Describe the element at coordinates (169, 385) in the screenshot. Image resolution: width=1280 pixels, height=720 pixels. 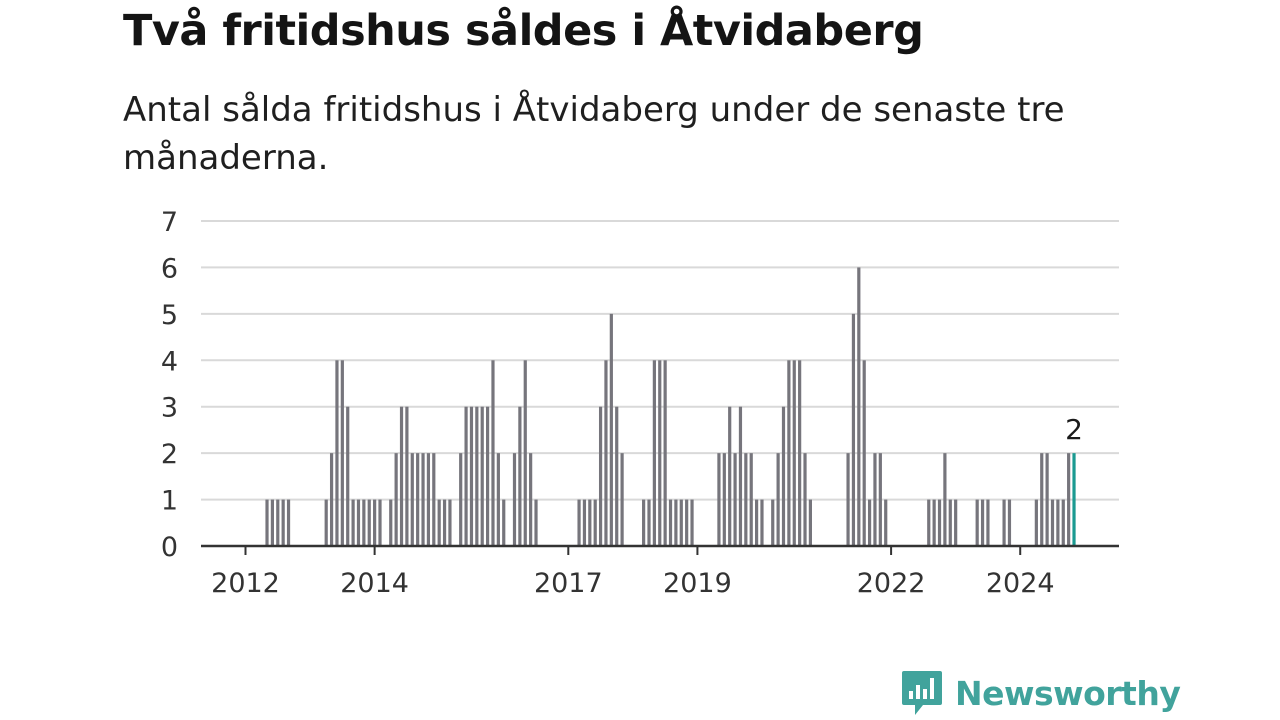
I see `y-axis-tick-labels: 0 1 2 3 4 5 6 7` at that location.